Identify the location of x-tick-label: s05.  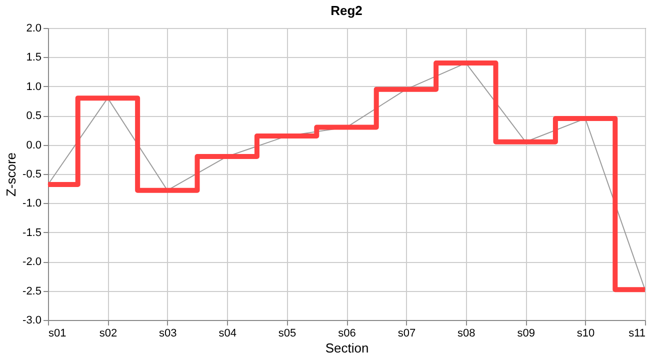
(287, 334).